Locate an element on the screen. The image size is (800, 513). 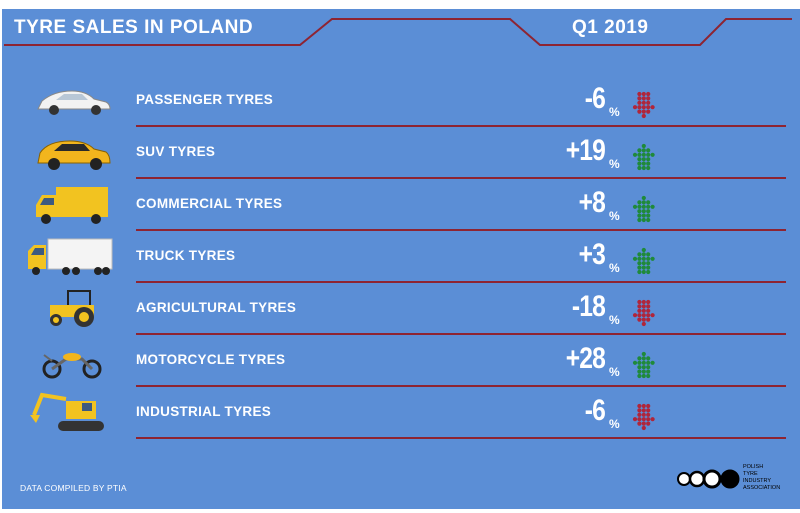
change-value: -18 is located at coordinates (588, 306).